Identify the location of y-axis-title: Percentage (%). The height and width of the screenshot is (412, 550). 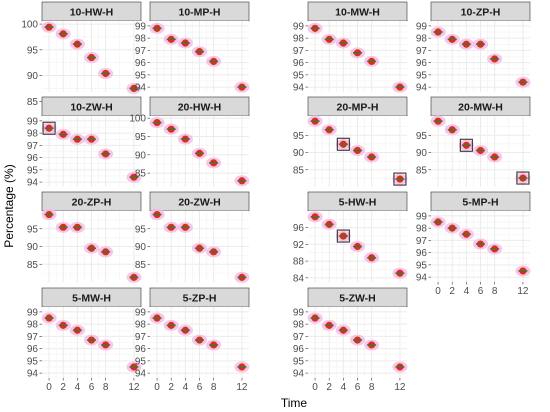
(9, 205).